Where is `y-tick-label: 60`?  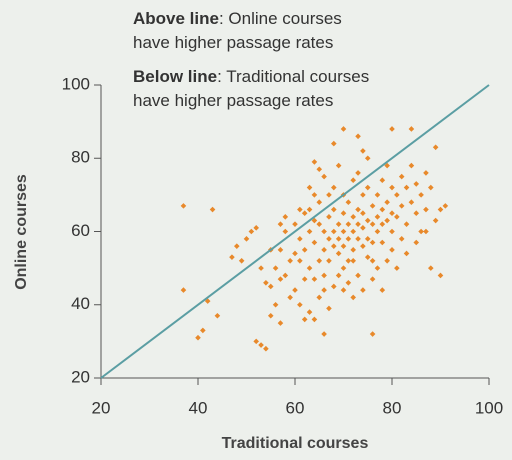
y-tick-label: 60 is located at coordinates (80, 230).